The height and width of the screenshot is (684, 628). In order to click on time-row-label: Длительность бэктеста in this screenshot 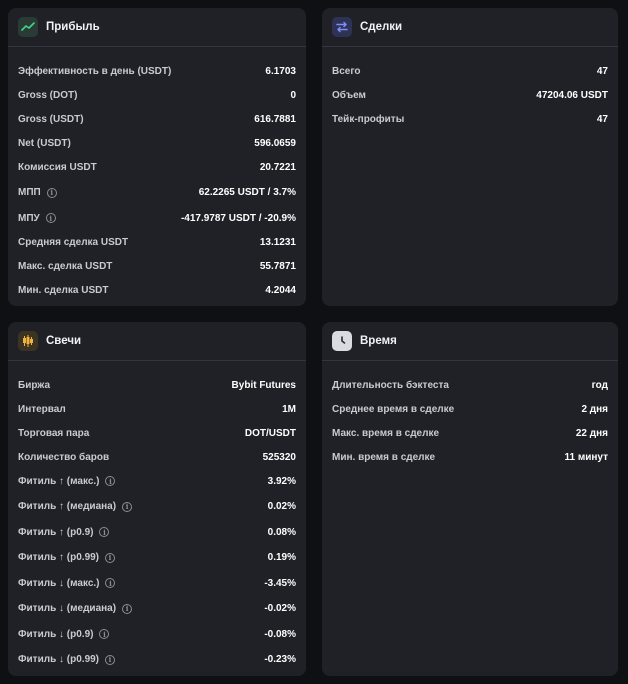, I will do `click(390, 385)`.